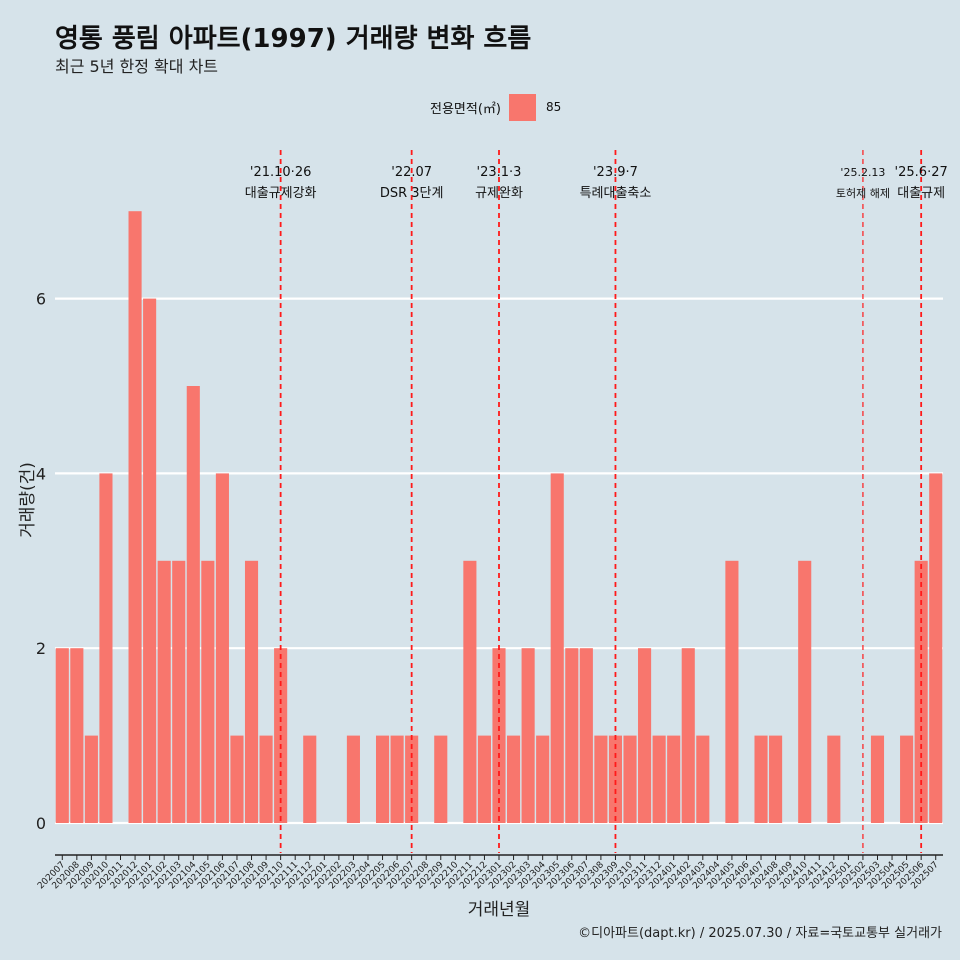  Describe the element at coordinates (499, 193) in the screenshot. I see `event-label: 규제완화` at that location.